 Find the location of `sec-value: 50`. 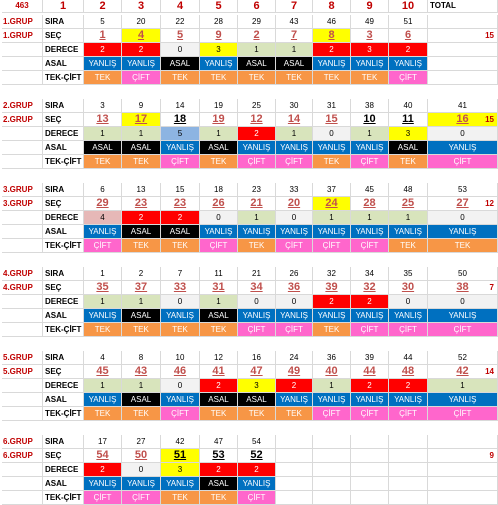

sec-value: 50 is located at coordinates (141, 456).